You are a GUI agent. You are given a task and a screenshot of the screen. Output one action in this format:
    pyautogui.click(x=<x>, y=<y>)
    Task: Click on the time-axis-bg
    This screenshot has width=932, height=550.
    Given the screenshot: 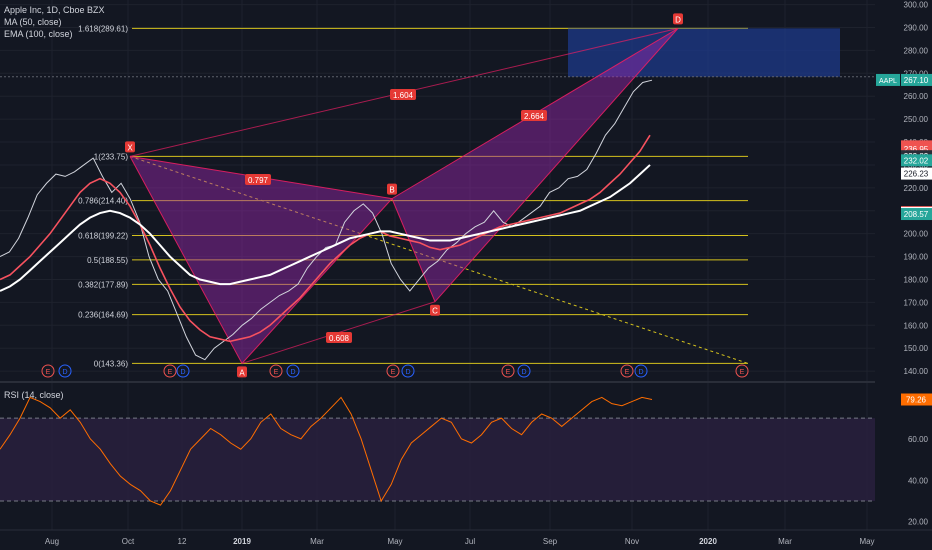 What is the action you would take?
    pyautogui.click(x=466, y=540)
    